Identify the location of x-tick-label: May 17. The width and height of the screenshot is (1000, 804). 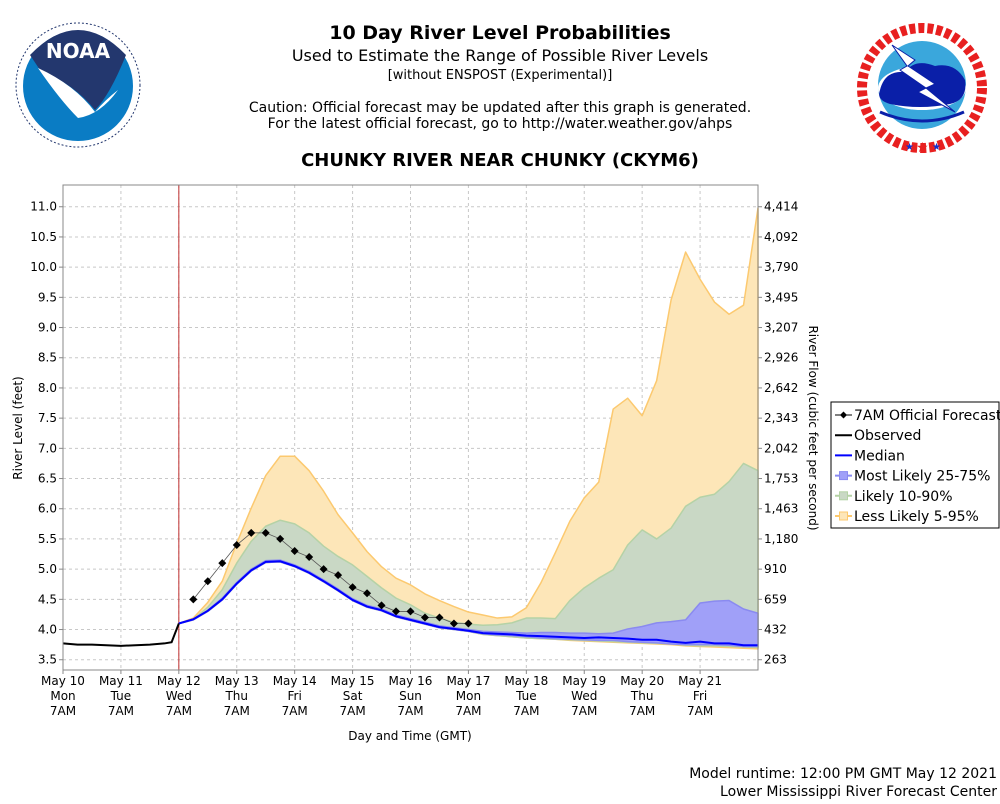
(468, 681).